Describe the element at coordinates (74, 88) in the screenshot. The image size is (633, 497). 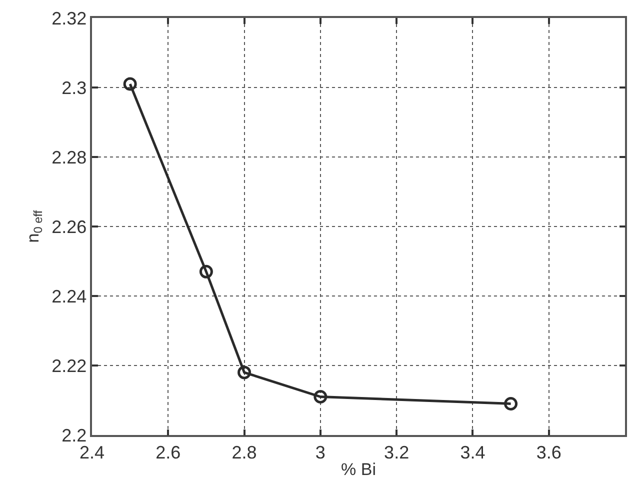
I see `y-tick-label: 2.3` at that location.